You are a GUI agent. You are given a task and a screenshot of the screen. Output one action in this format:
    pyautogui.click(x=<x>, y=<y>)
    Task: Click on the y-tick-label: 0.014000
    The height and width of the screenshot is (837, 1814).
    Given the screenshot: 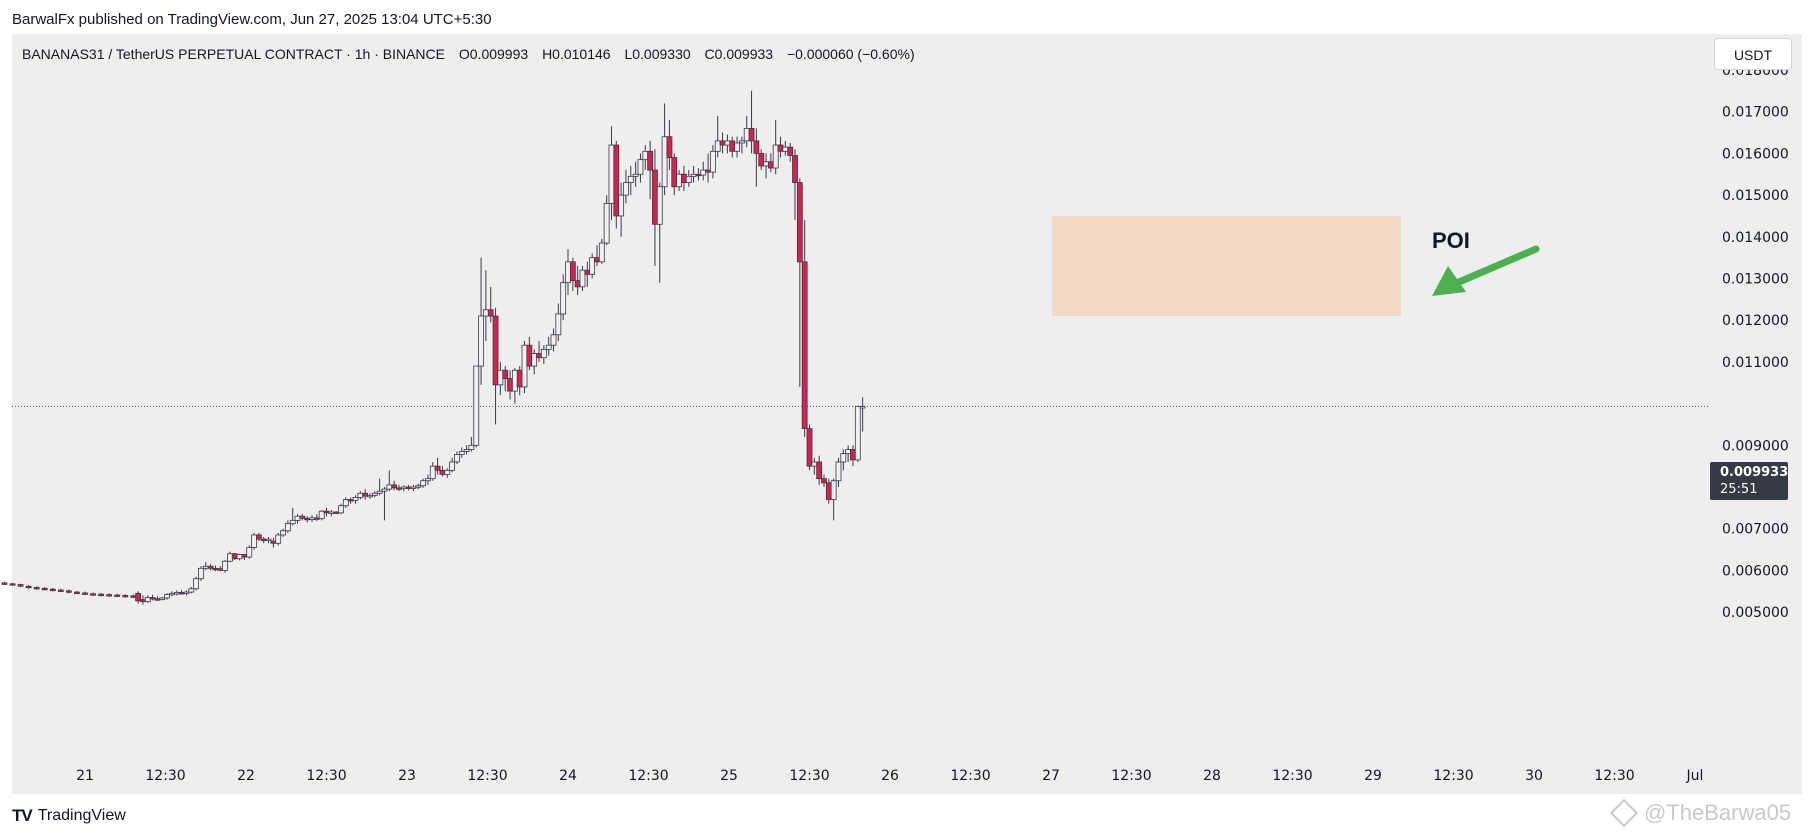 What is the action you would take?
    pyautogui.click(x=1755, y=238)
    